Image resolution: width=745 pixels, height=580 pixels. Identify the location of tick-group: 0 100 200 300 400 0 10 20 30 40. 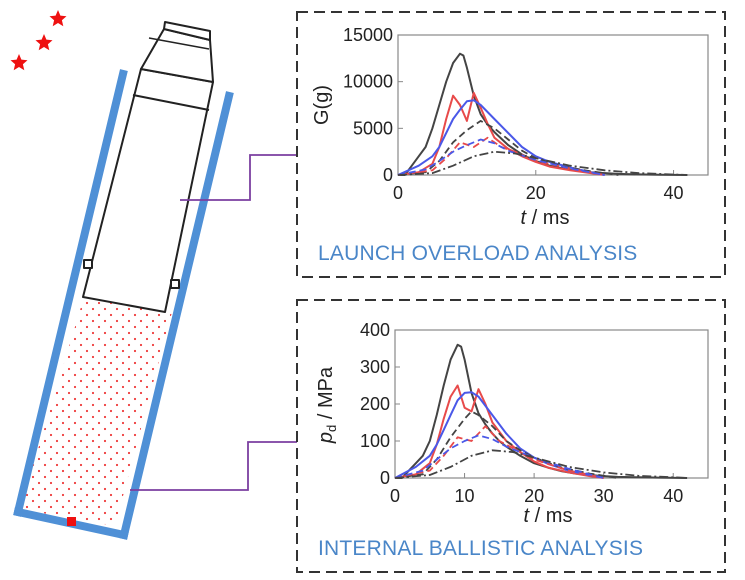
(521, 413).